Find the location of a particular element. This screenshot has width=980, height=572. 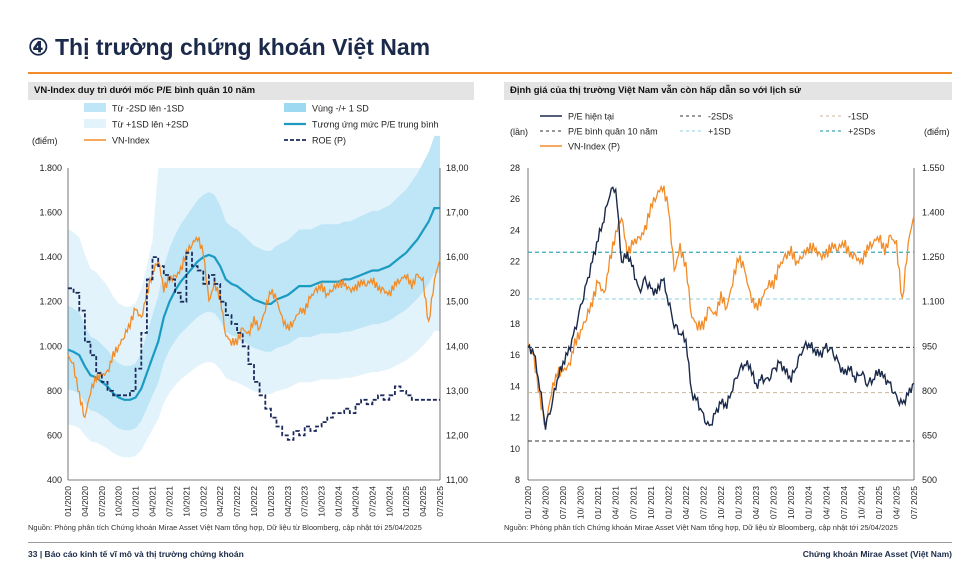

x-tick-label: 10/ 2023 is located at coordinates (791, 502).